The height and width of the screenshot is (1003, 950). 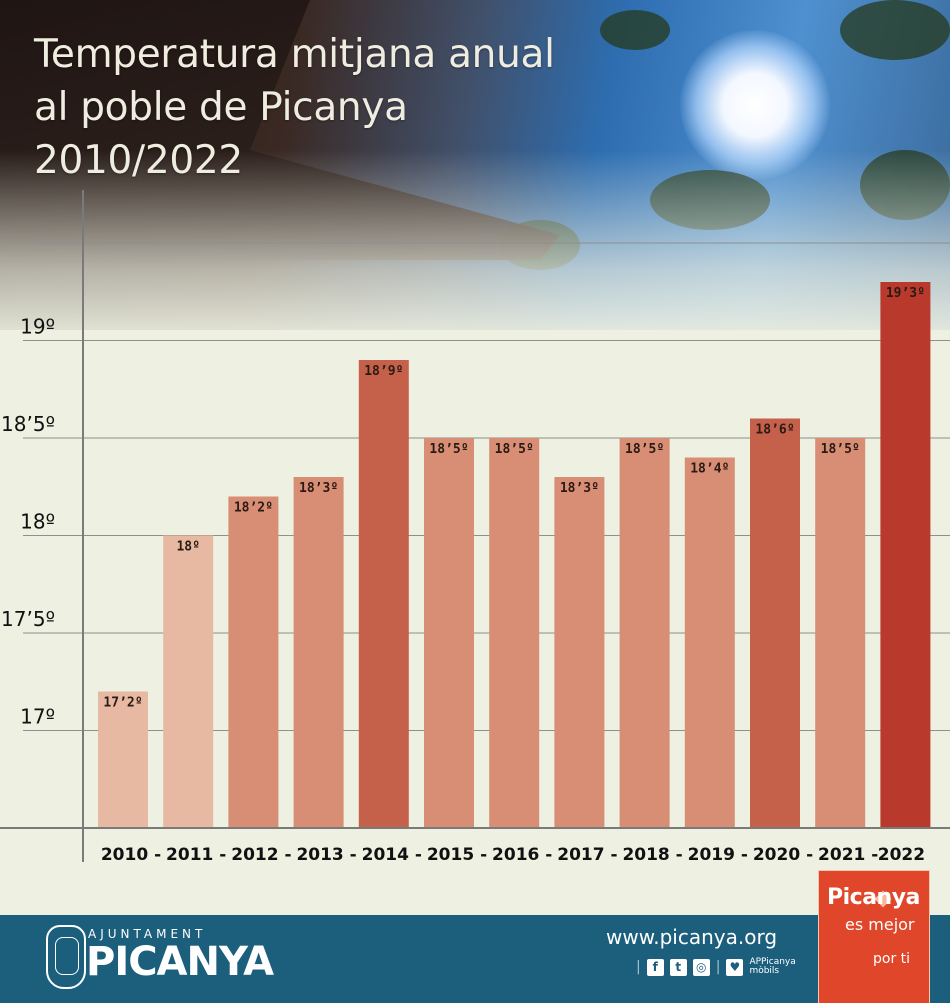 What do you see at coordinates (392, 855) in the screenshot?
I see `x-tick-label: 2014 -` at bounding box center [392, 855].